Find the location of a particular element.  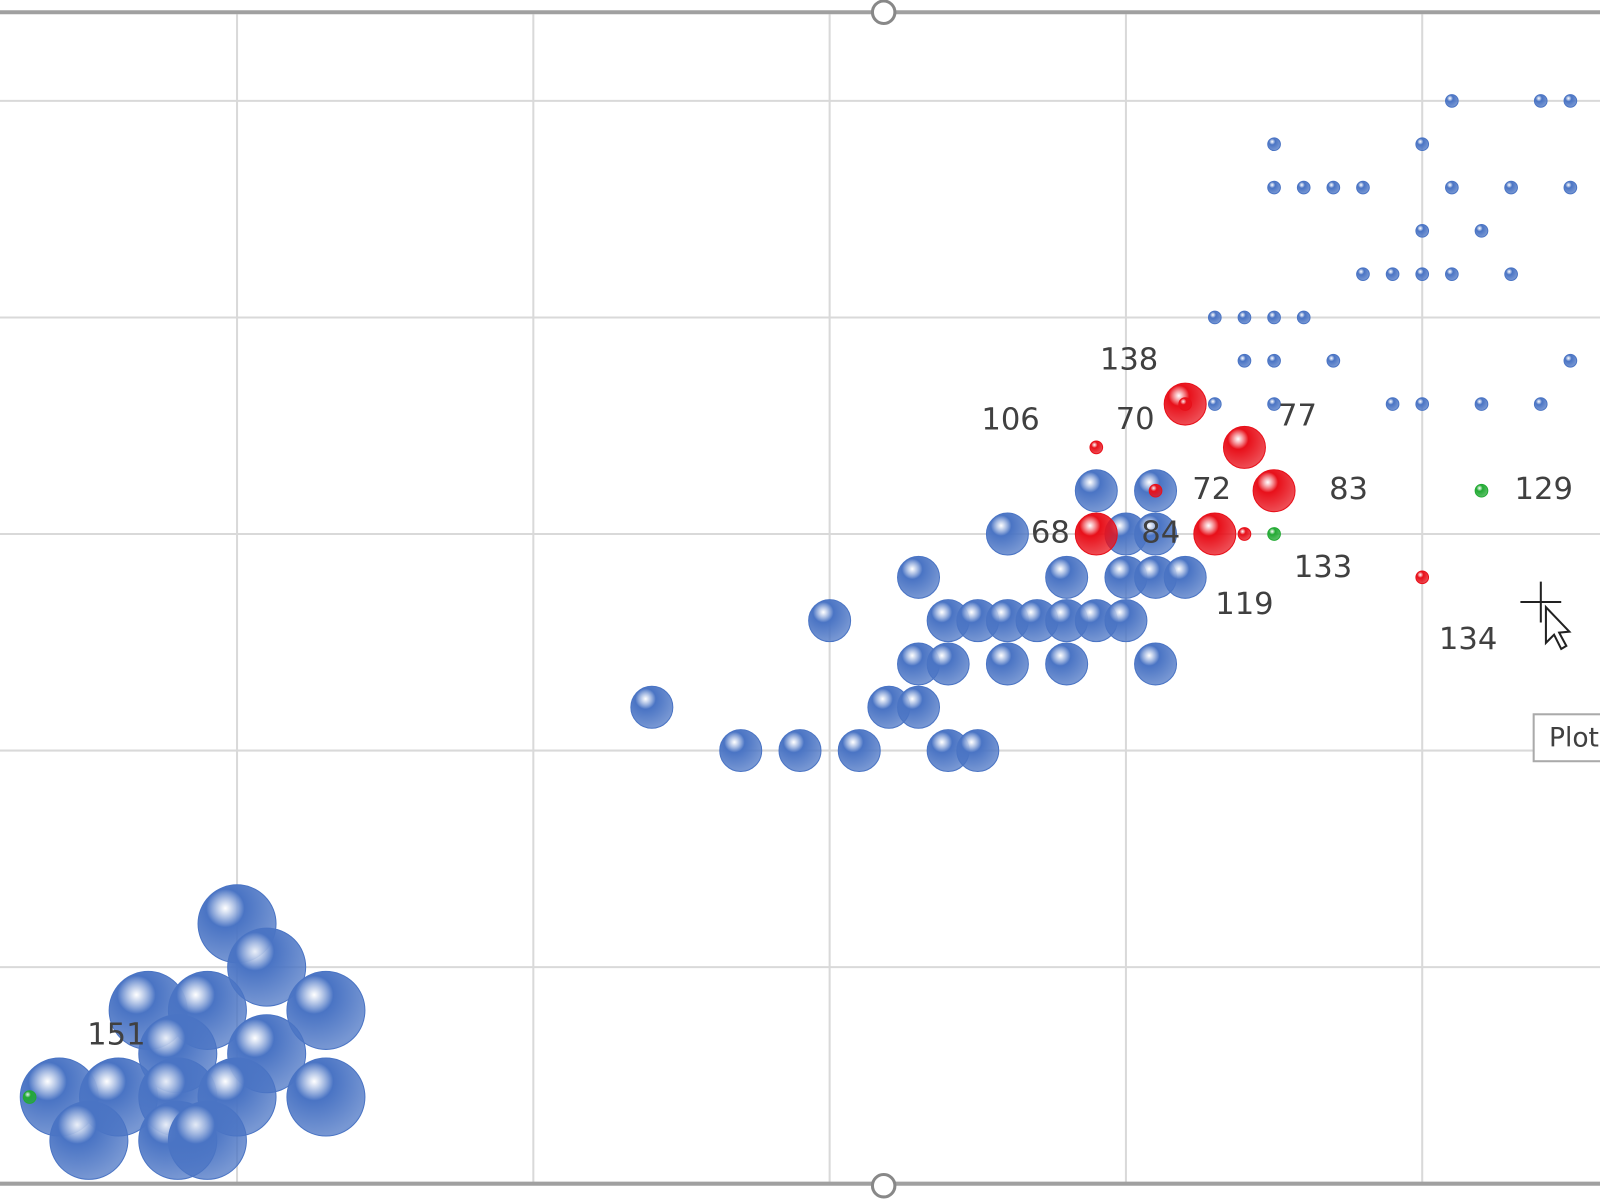

data-label: 106 is located at coordinates (1010, 419).